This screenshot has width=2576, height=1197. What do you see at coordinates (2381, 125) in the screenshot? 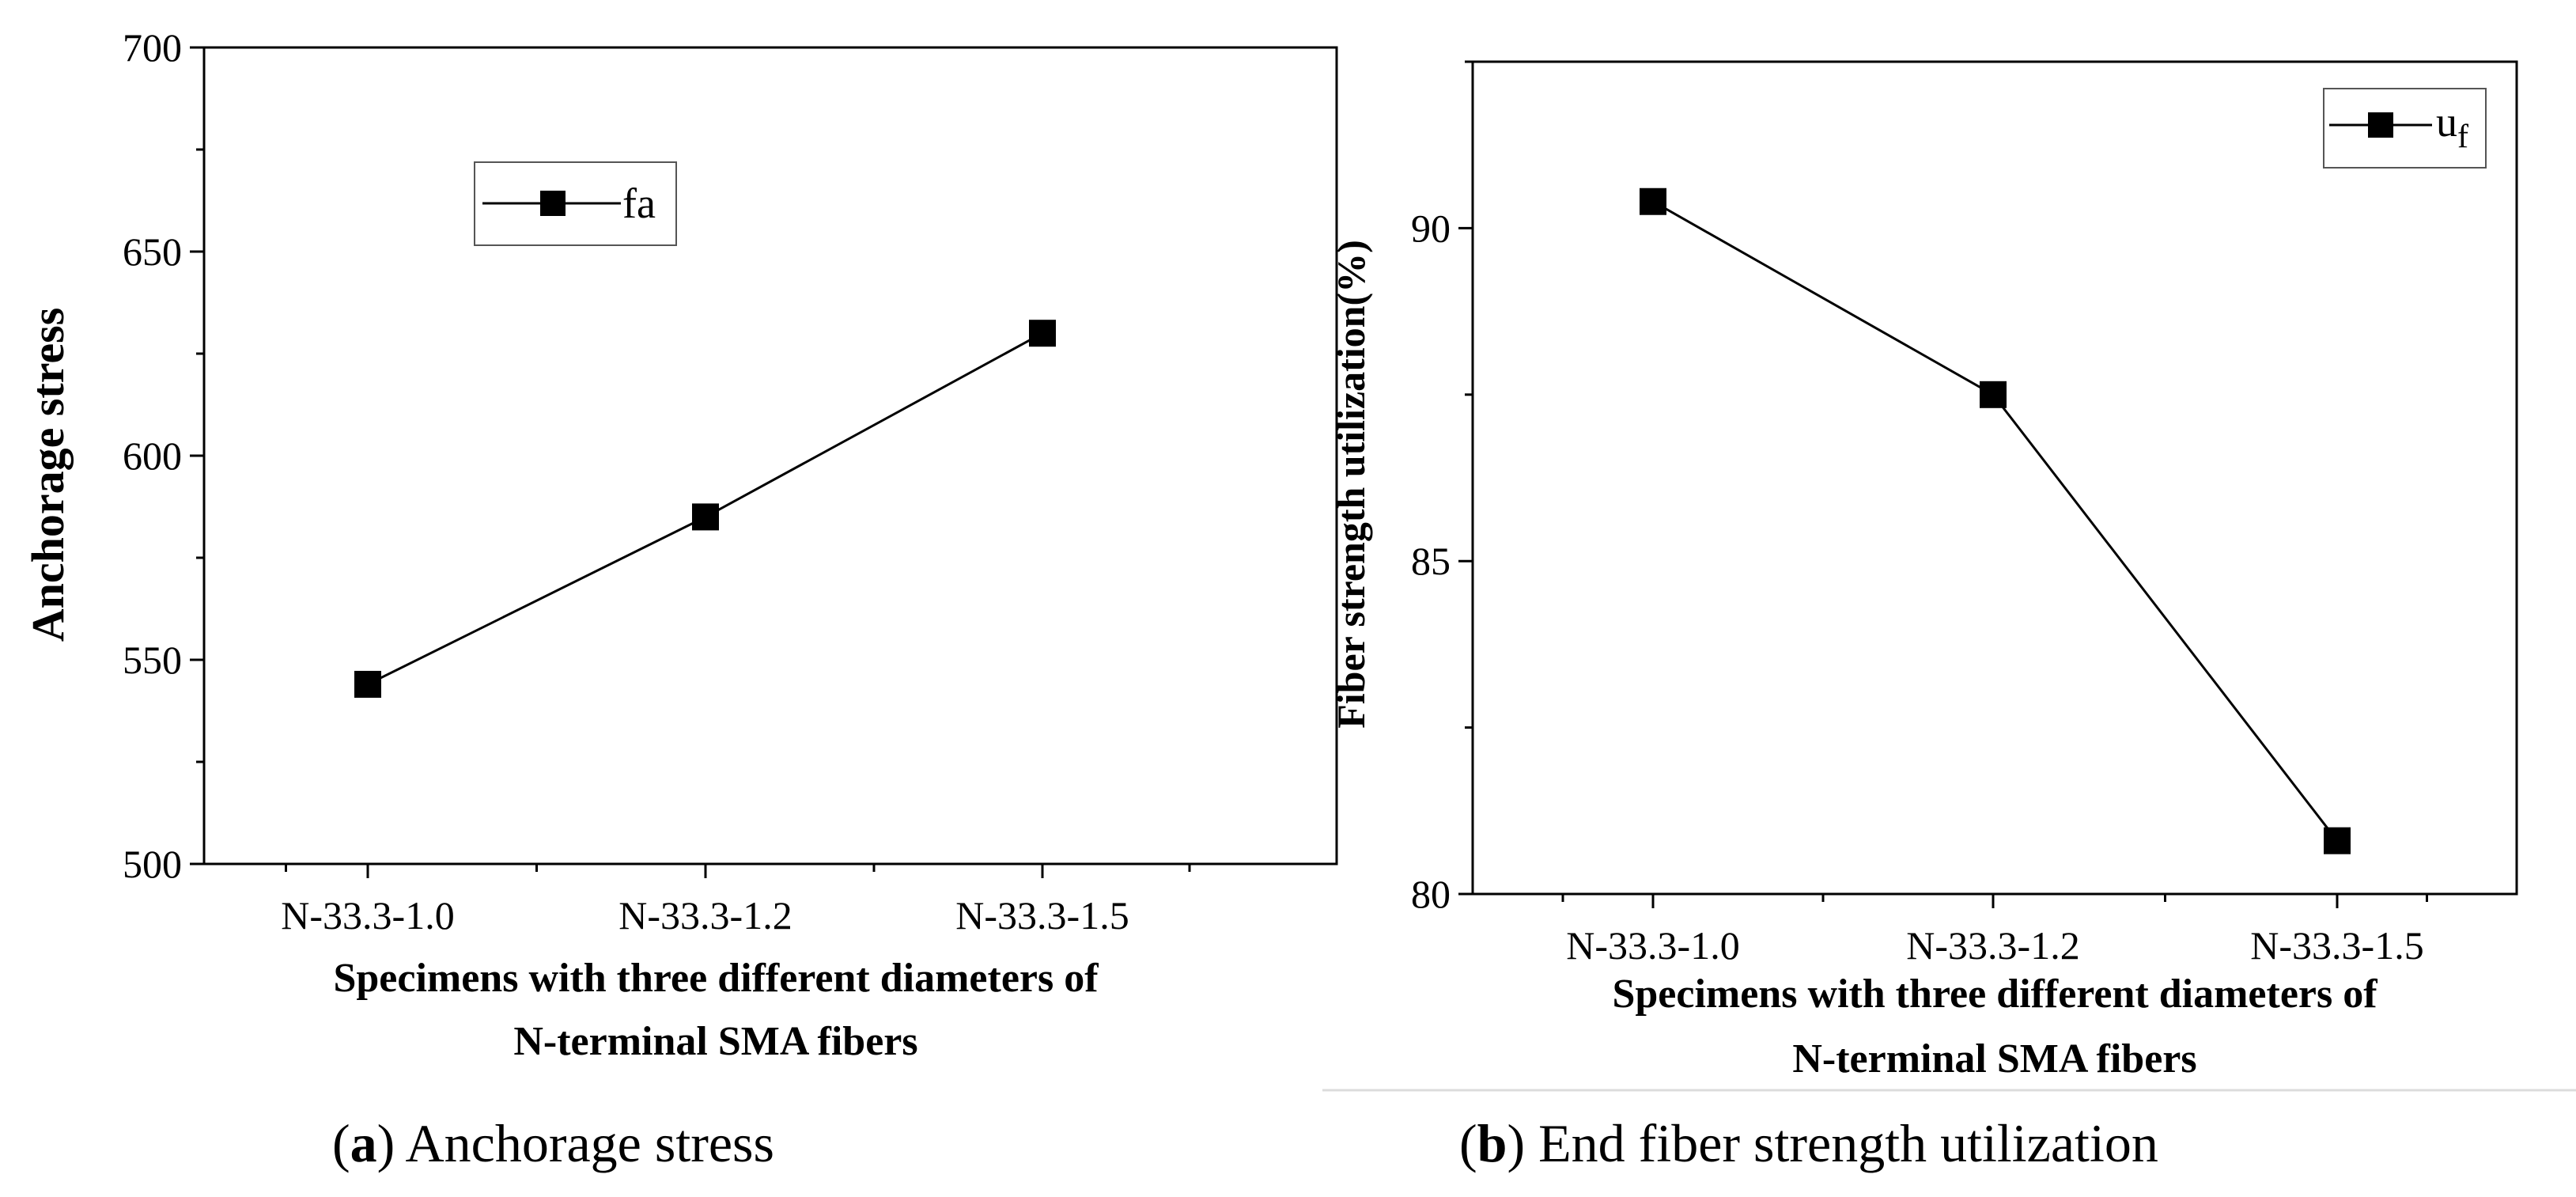
I see `legend-marker-b` at bounding box center [2381, 125].